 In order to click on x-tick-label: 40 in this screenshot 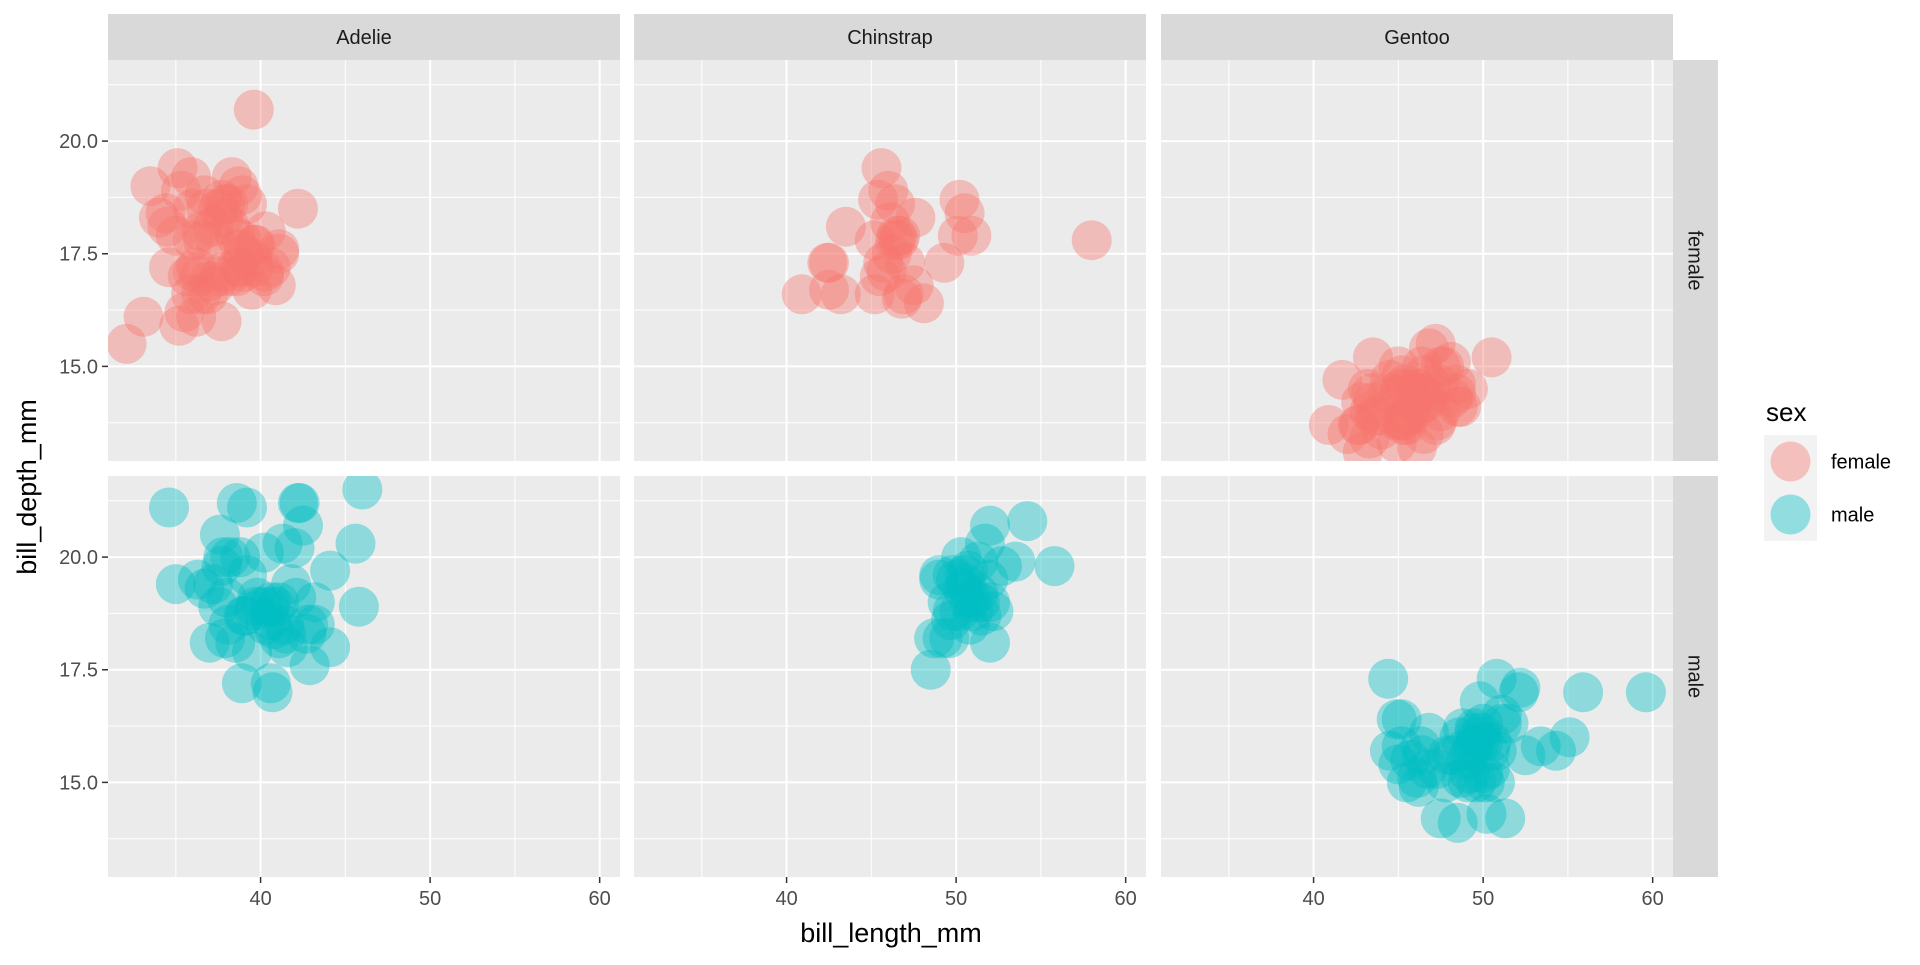, I will do `click(1313, 899)`.